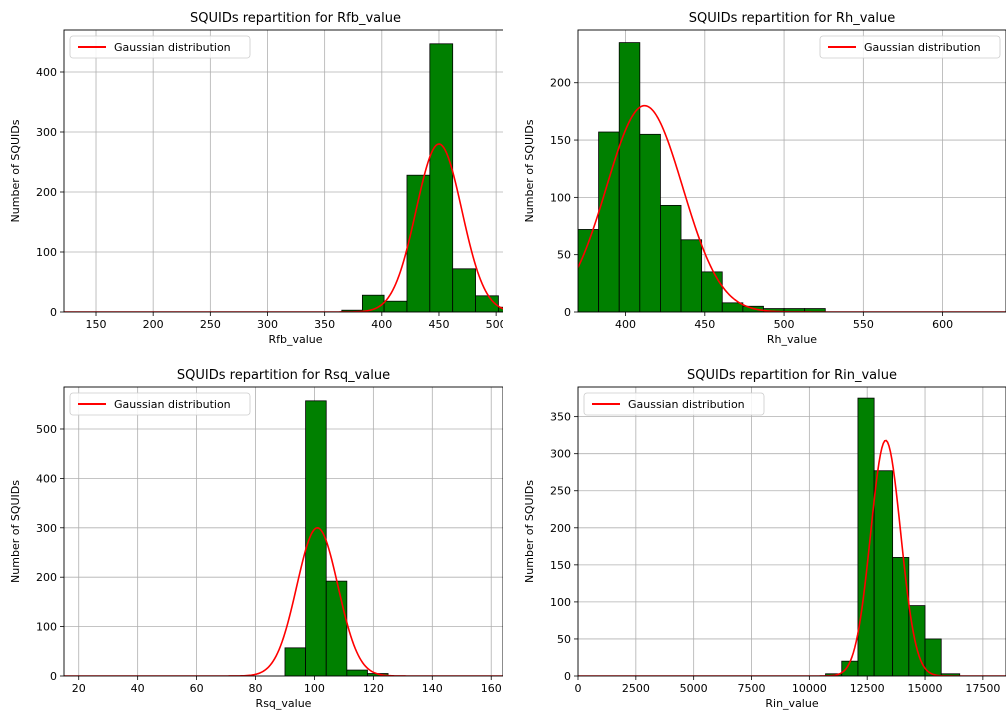 This screenshot has width=1006, height=722. Describe the element at coordinates (432, 688) in the screenshot. I see `x-tick-label: 140` at that location.